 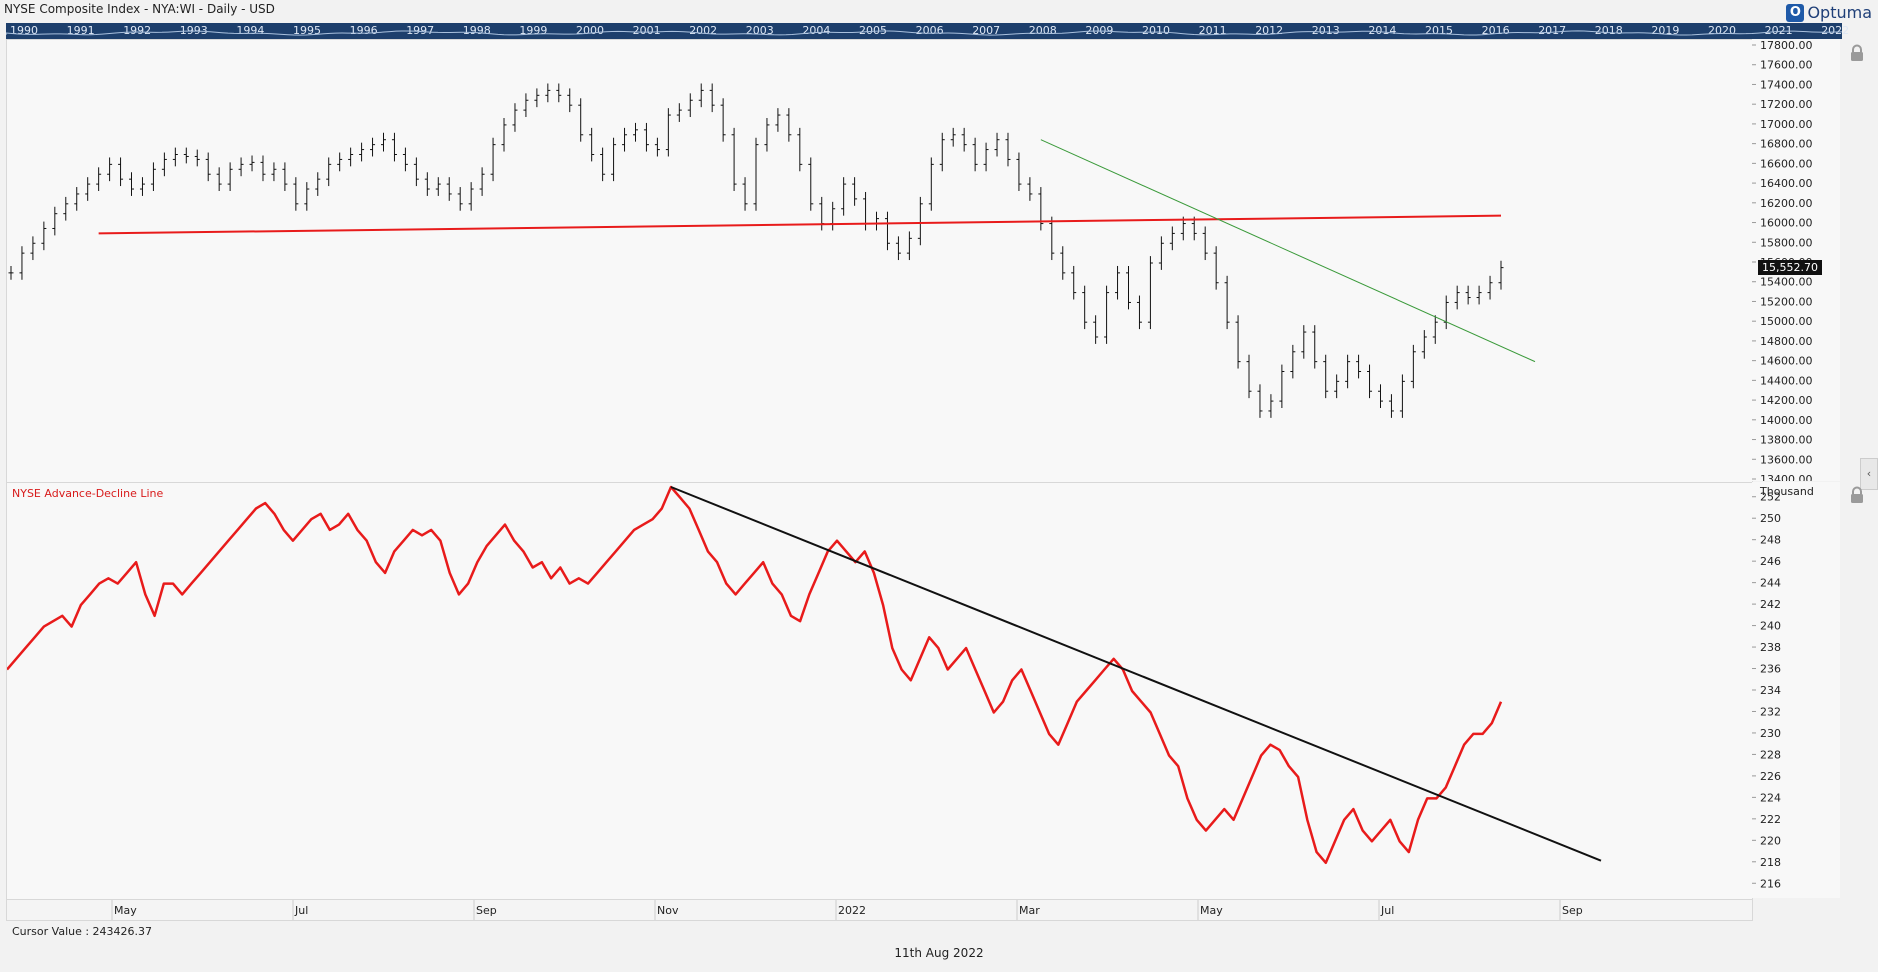 What do you see at coordinates (1608, 30) in the screenshot?
I see `timeline-year: 2018` at bounding box center [1608, 30].